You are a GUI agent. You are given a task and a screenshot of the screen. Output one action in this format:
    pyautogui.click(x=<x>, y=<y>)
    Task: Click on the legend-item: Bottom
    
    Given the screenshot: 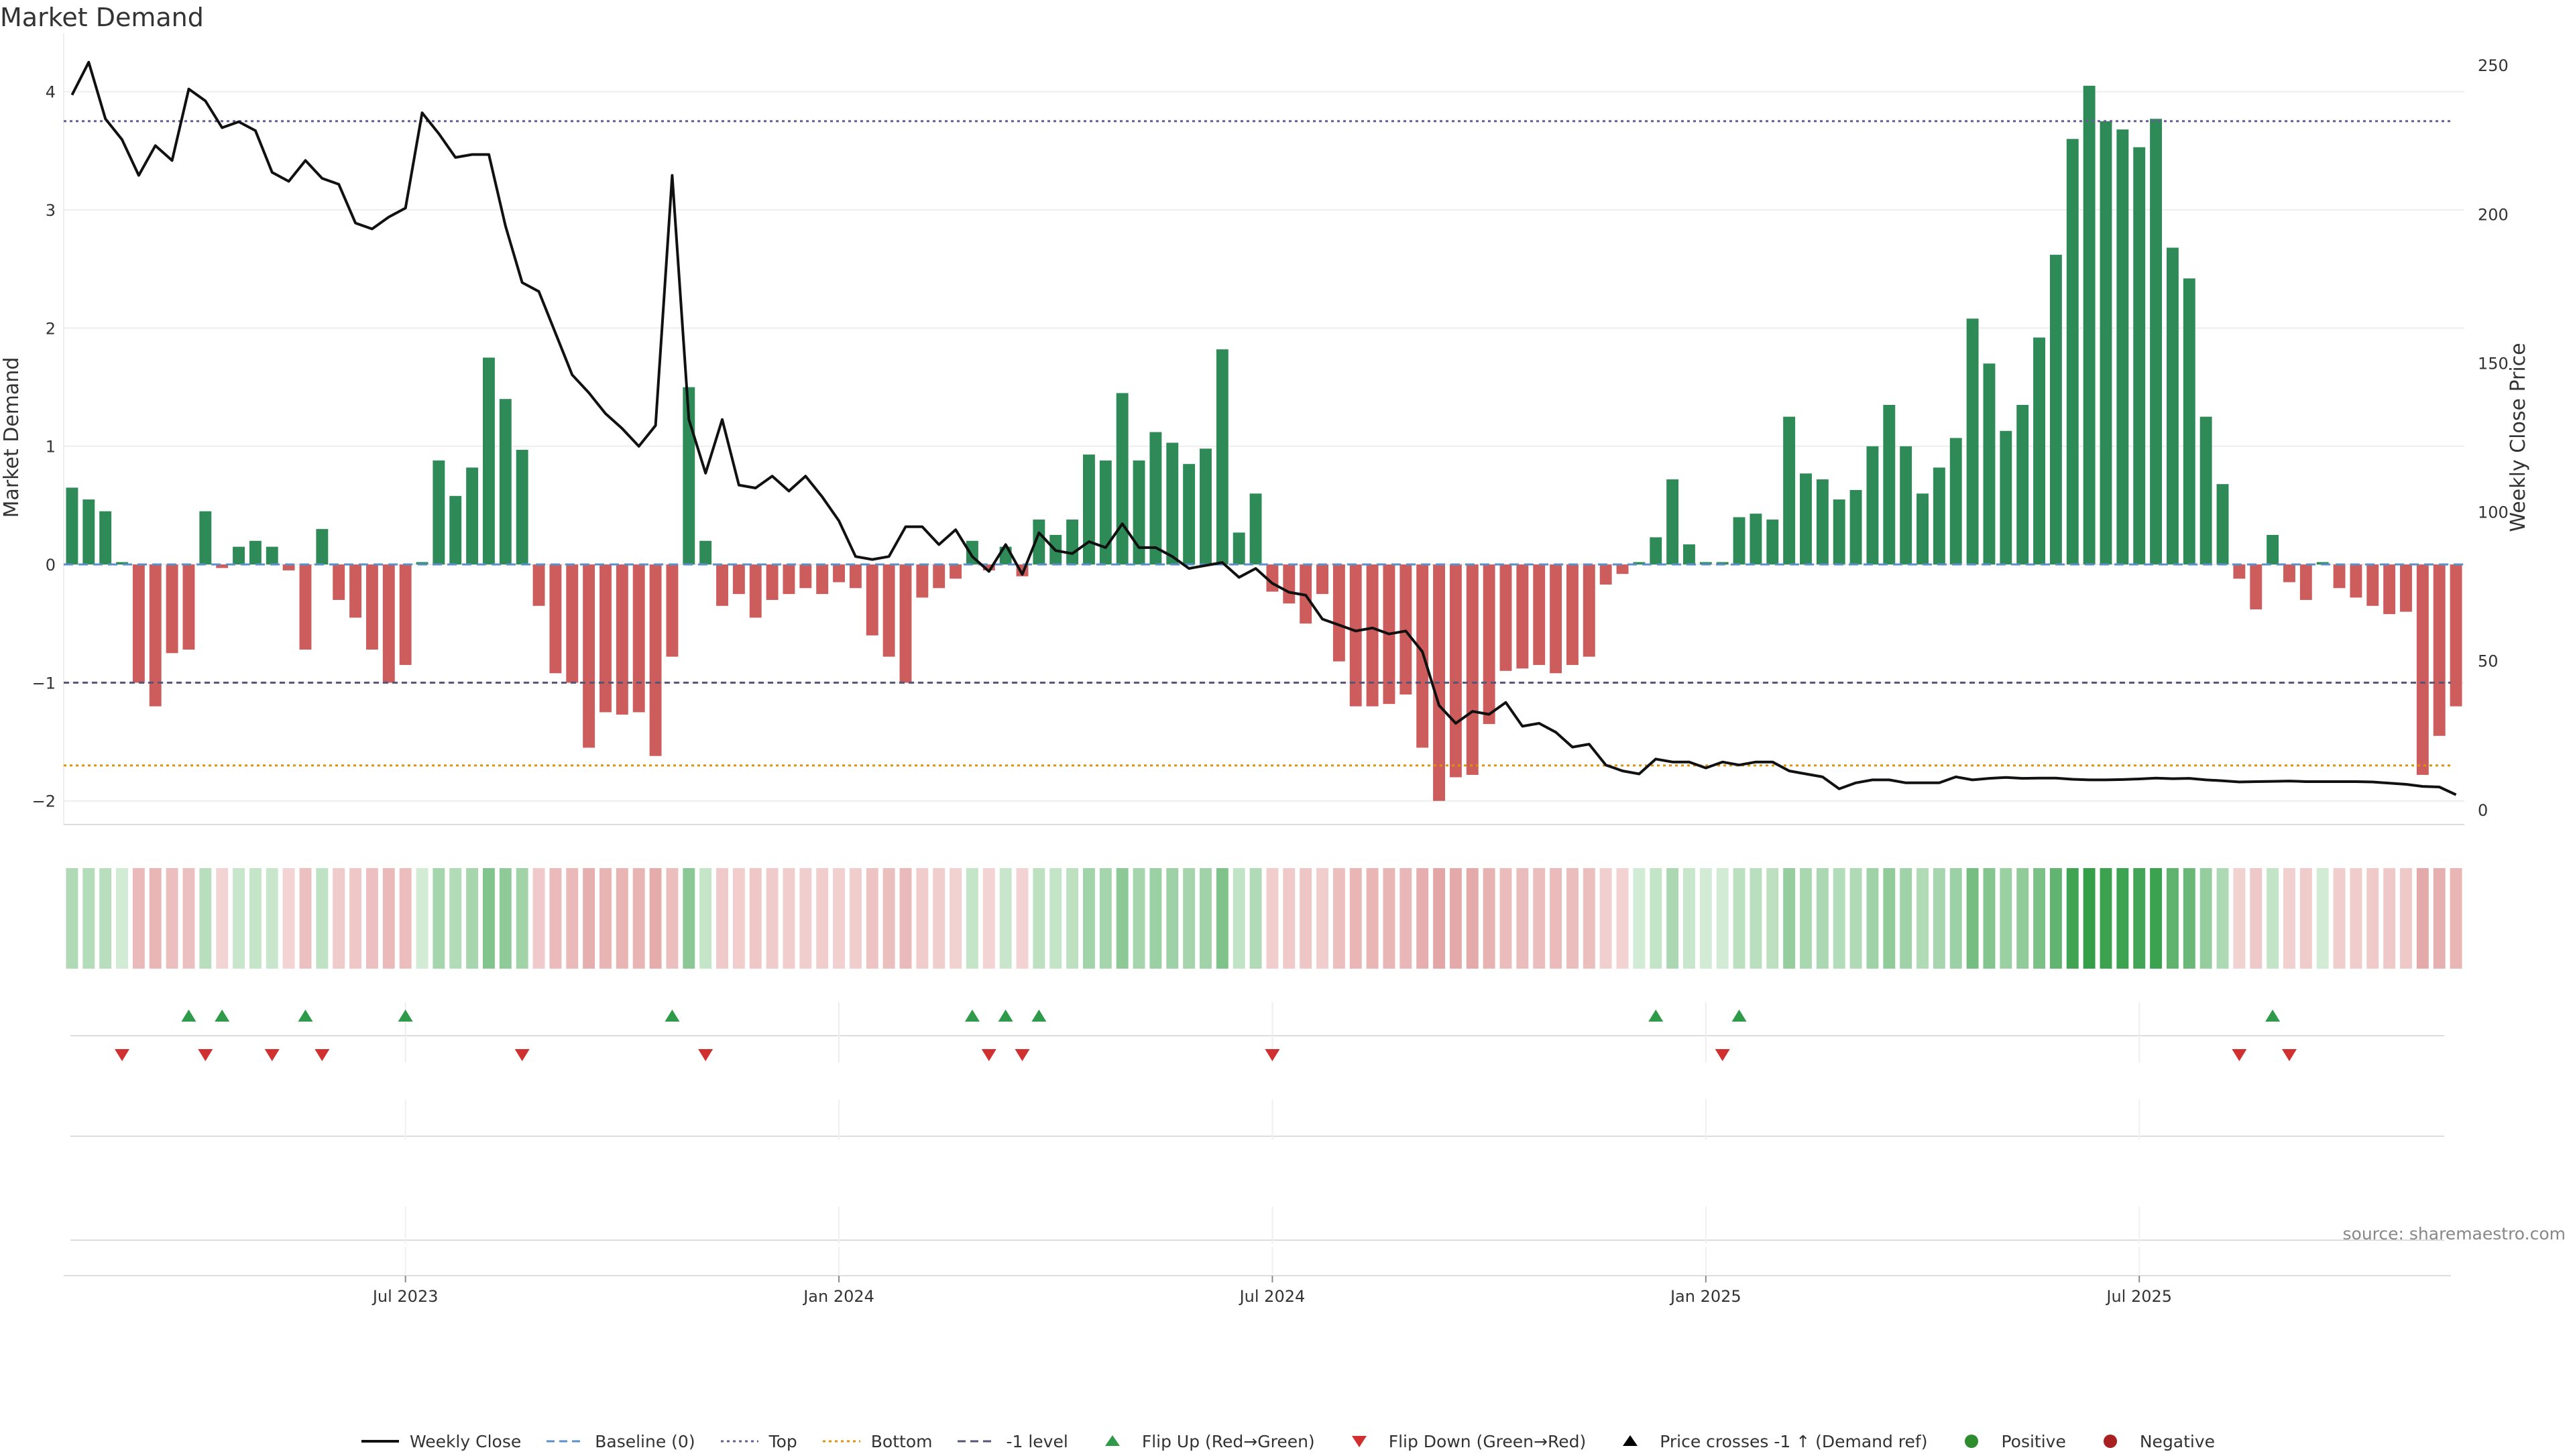 What is the action you would take?
    pyautogui.click(x=876, y=1441)
    